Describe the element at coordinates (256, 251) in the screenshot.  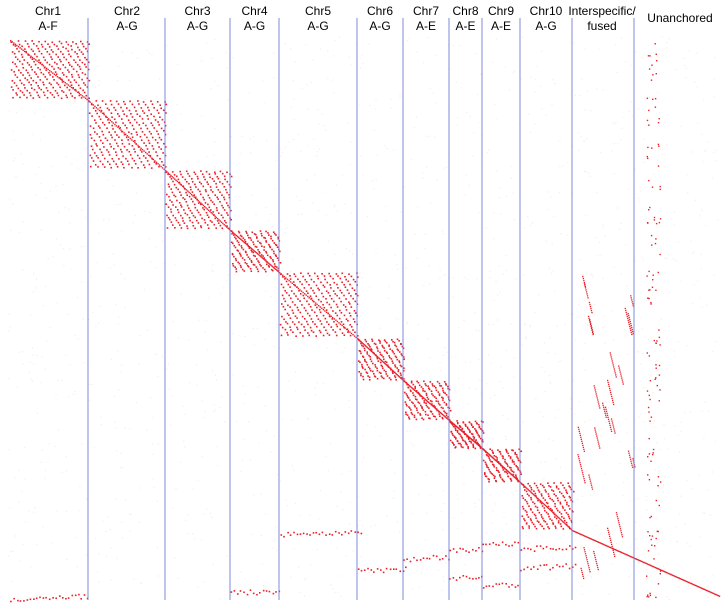
I see `block-chr4` at that location.